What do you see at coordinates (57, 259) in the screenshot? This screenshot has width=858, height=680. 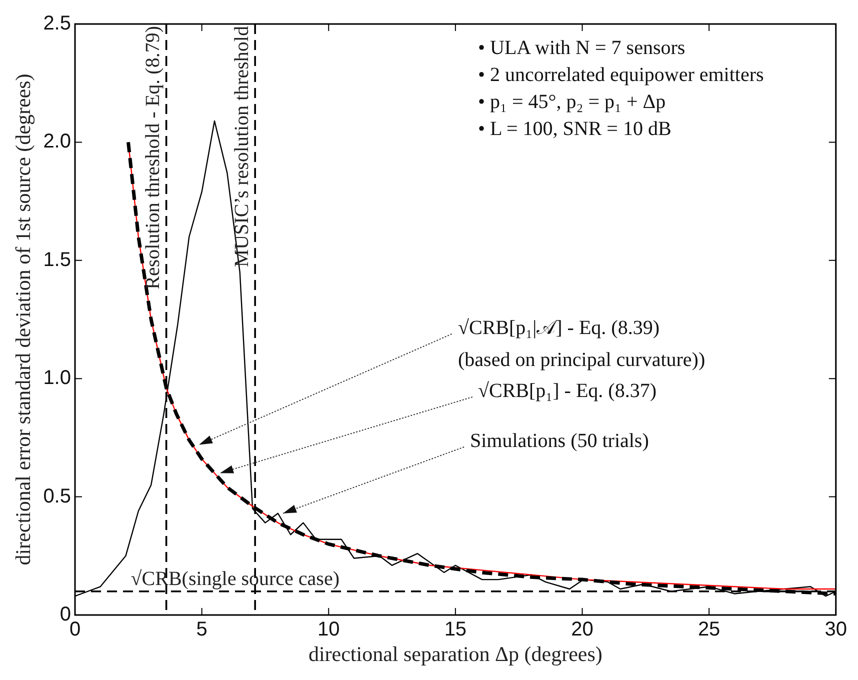 I see `y-tick-label: 1.5` at bounding box center [57, 259].